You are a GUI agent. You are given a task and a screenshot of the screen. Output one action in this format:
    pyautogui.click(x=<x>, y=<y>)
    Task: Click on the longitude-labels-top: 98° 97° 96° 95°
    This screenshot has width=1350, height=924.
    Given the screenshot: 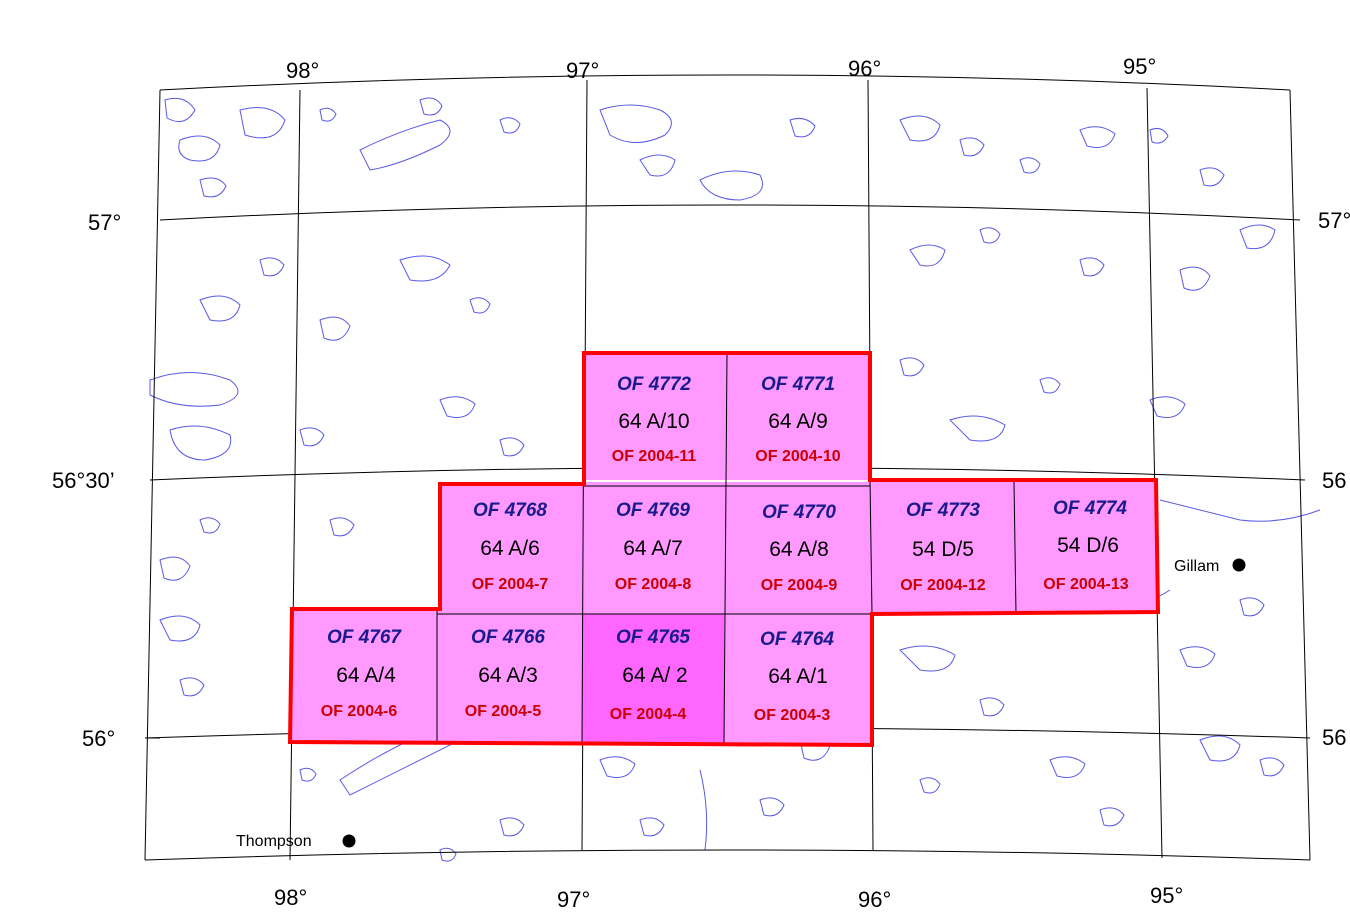 What is the action you would take?
    pyautogui.click(x=721, y=68)
    